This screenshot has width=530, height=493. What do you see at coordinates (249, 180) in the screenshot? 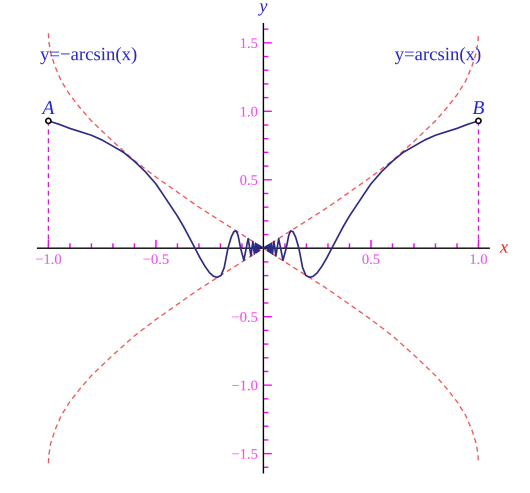
I see `y-tick-label: 0.5` at bounding box center [249, 180].